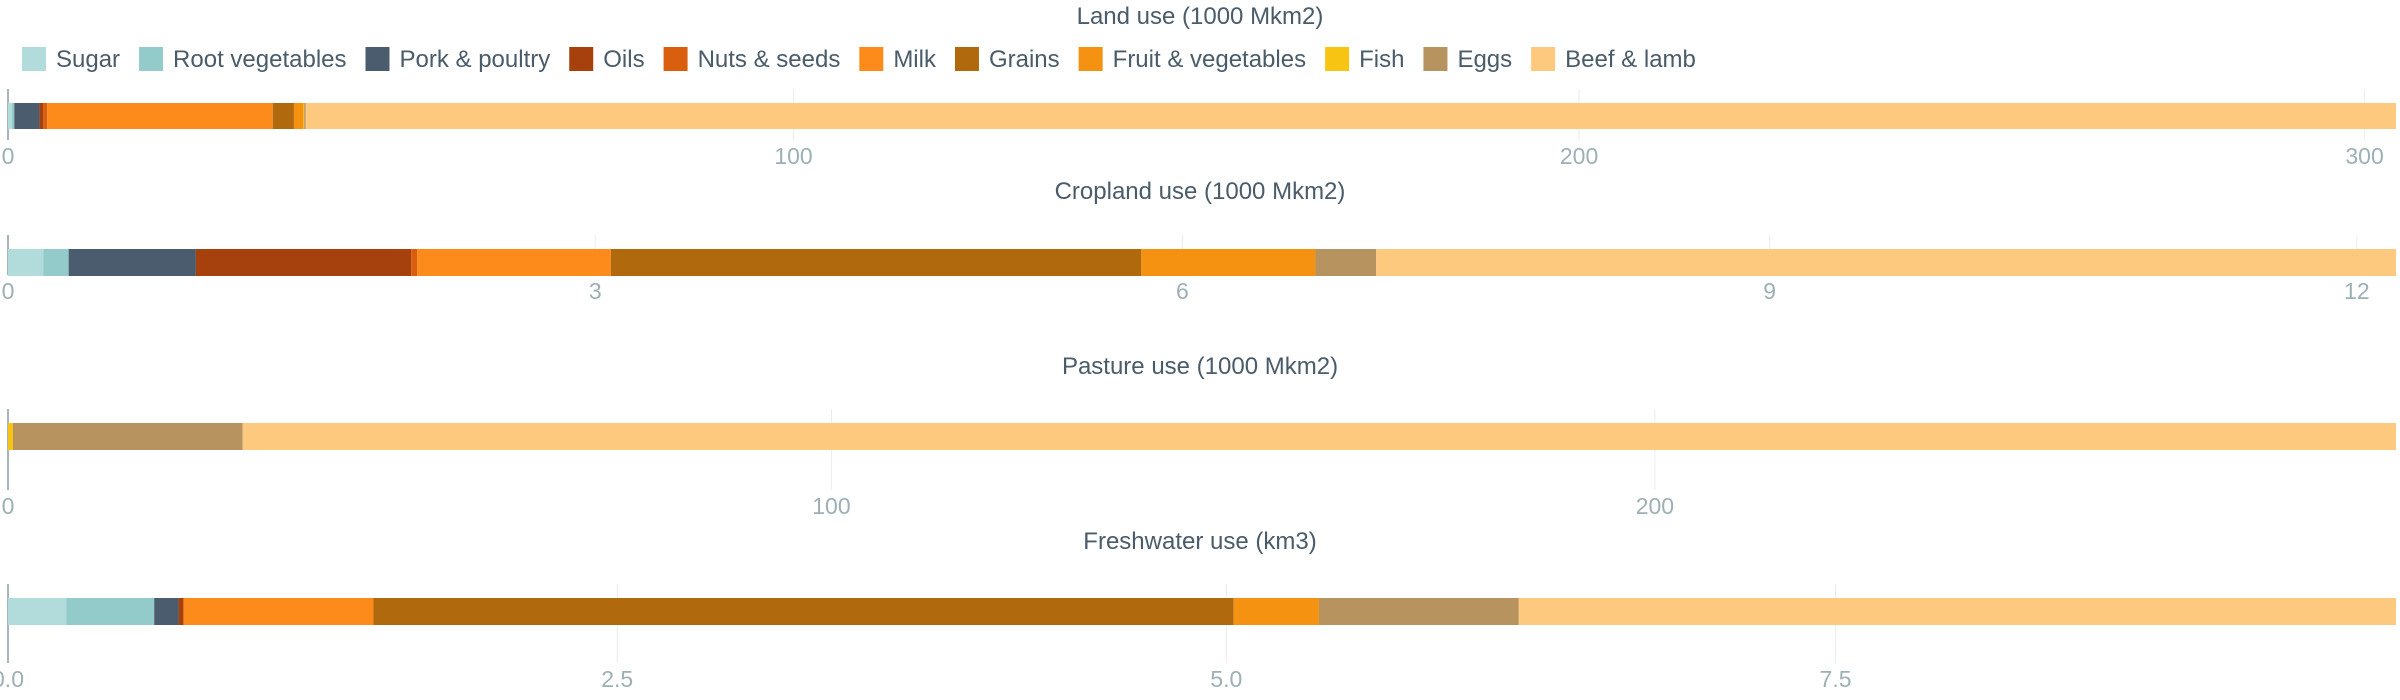  What do you see at coordinates (1836, 679) in the screenshot?
I see `x-tick-label: 7.5` at bounding box center [1836, 679].